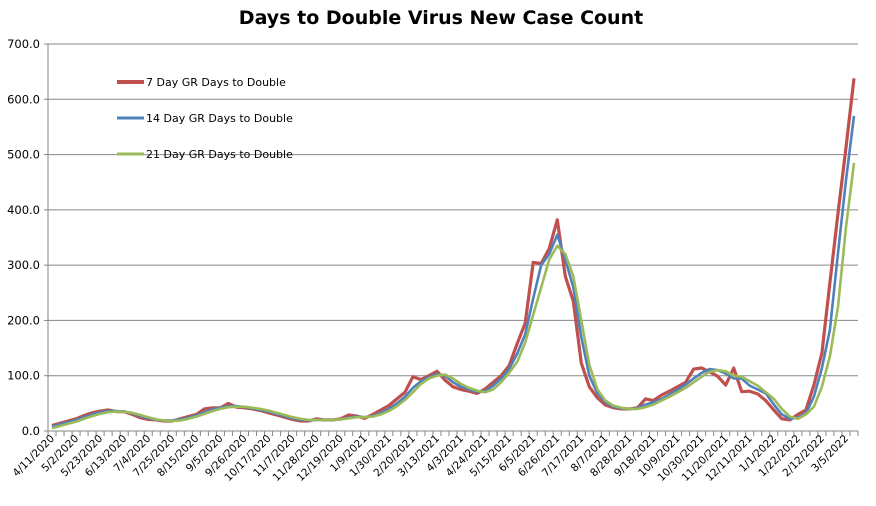  I want to click on legend-label: 7 Day GR Days to Double, so click(216, 82).